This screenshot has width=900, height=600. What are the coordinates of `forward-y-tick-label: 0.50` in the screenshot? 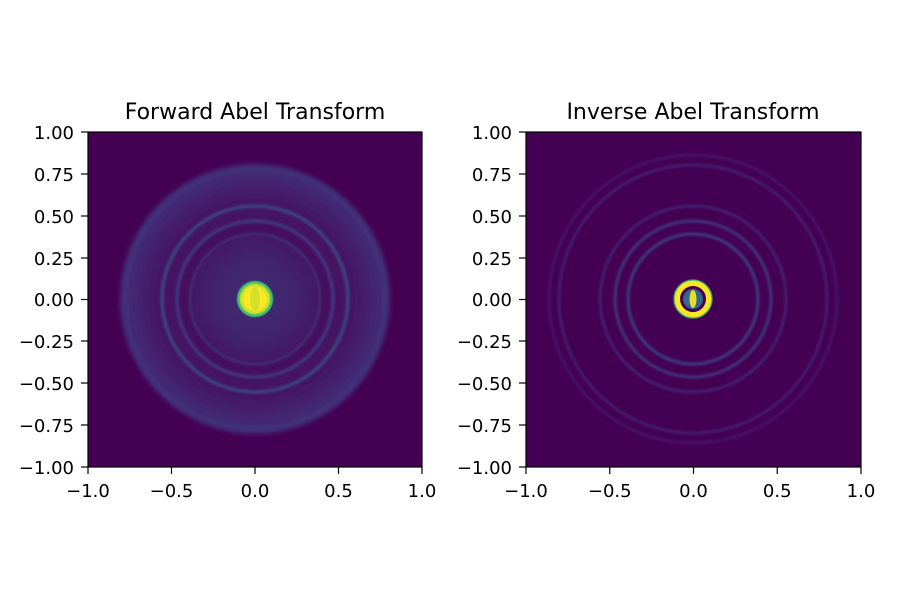 It's located at (54, 217).